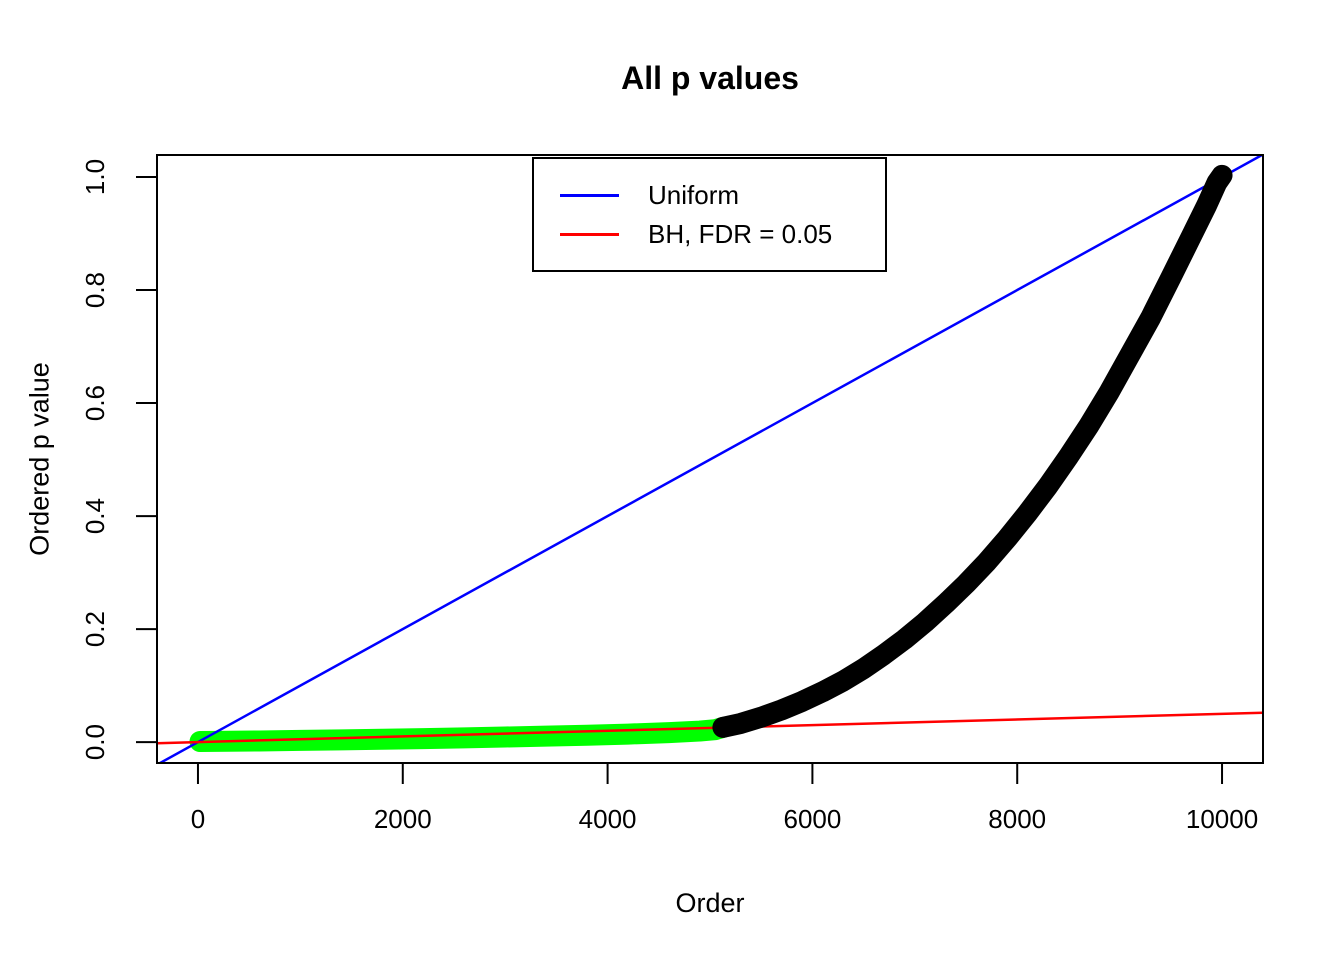  Describe the element at coordinates (608, 819) in the screenshot. I see `x-axis-tick-label: 4000` at that location.